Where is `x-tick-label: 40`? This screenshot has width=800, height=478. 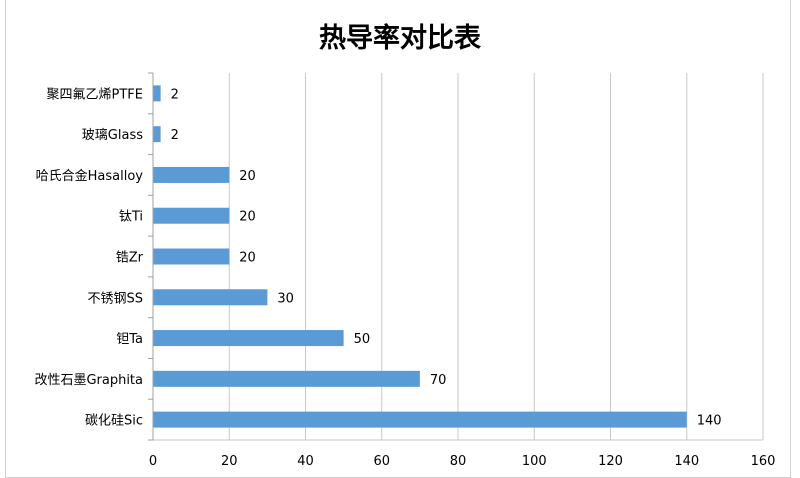 x-tick-label: 40 is located at coordinates (305, 461).